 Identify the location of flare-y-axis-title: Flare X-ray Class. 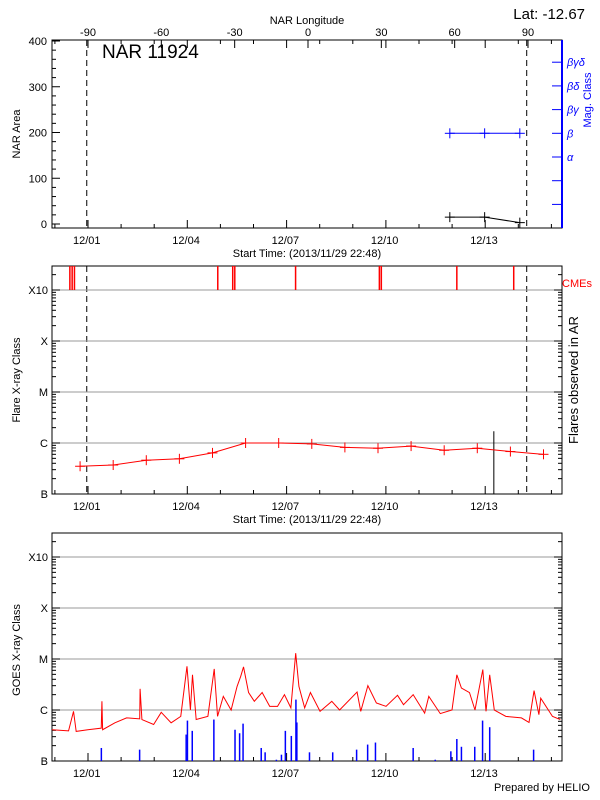
(17, 379).